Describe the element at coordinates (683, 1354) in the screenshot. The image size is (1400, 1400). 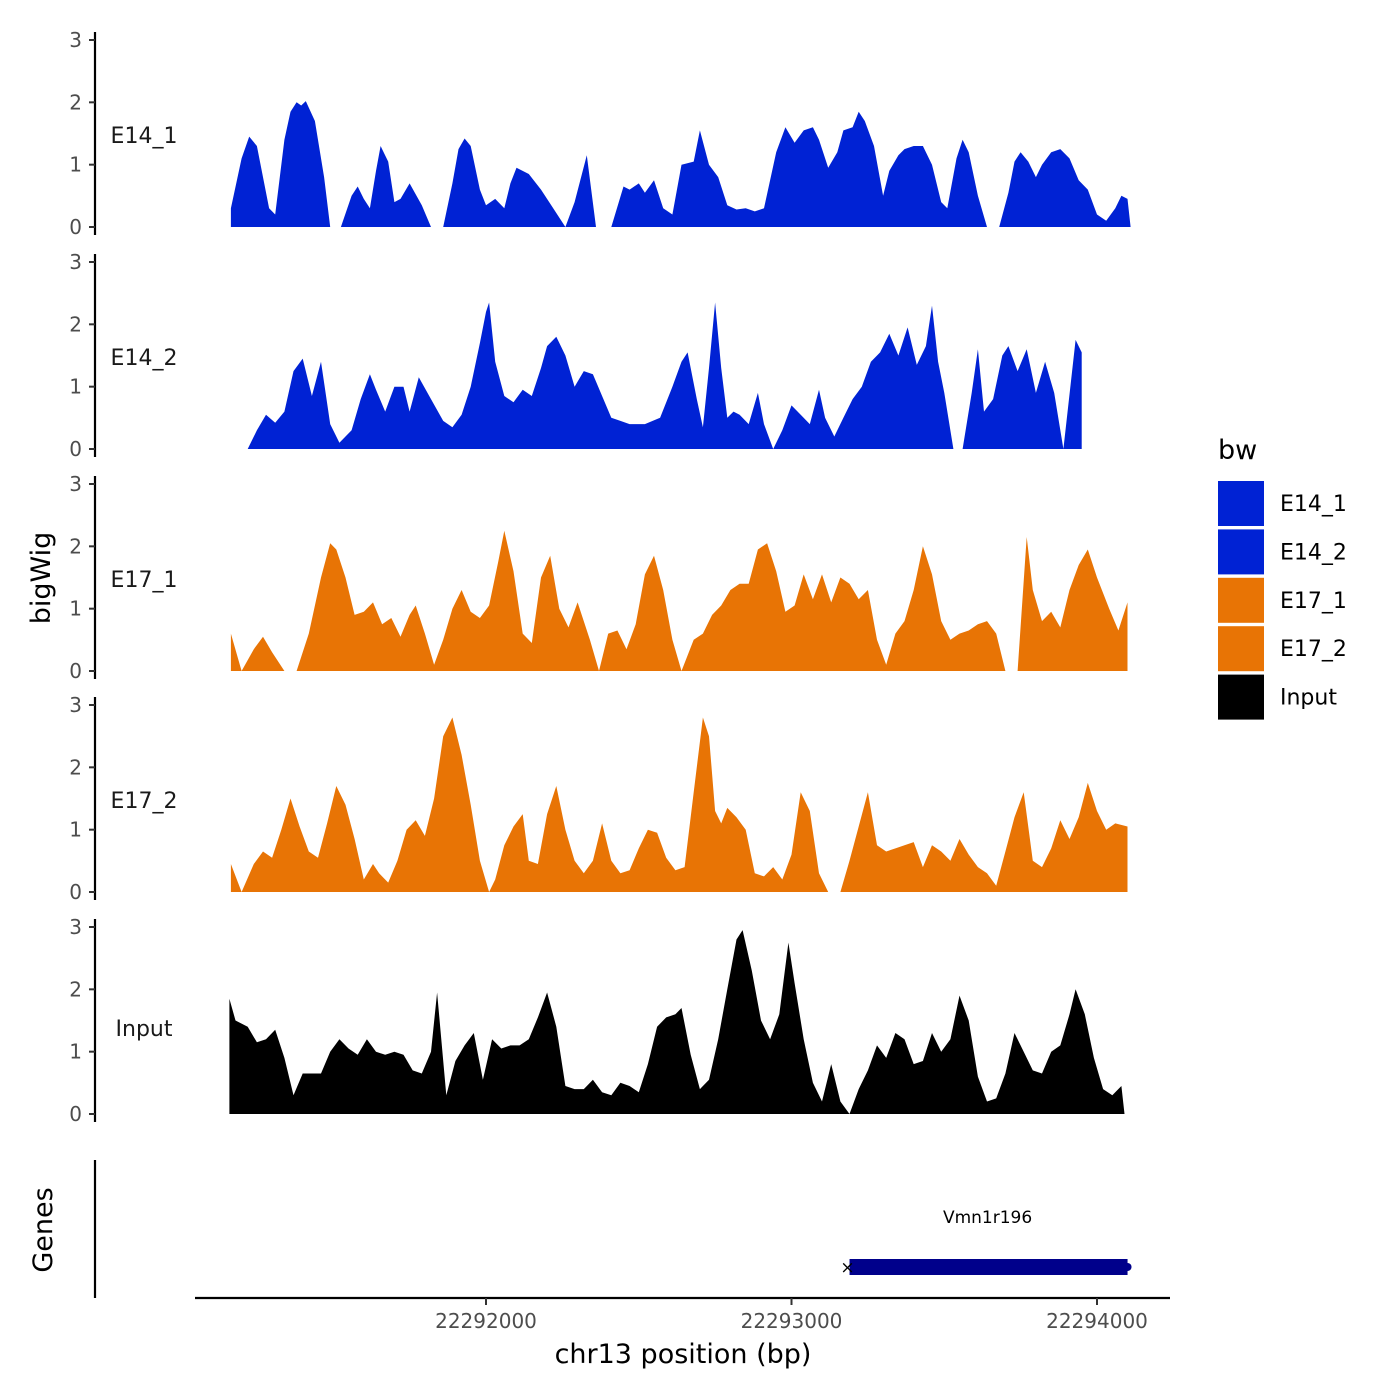
I see `x-axis-title: chr13 position (bp)` at that location.